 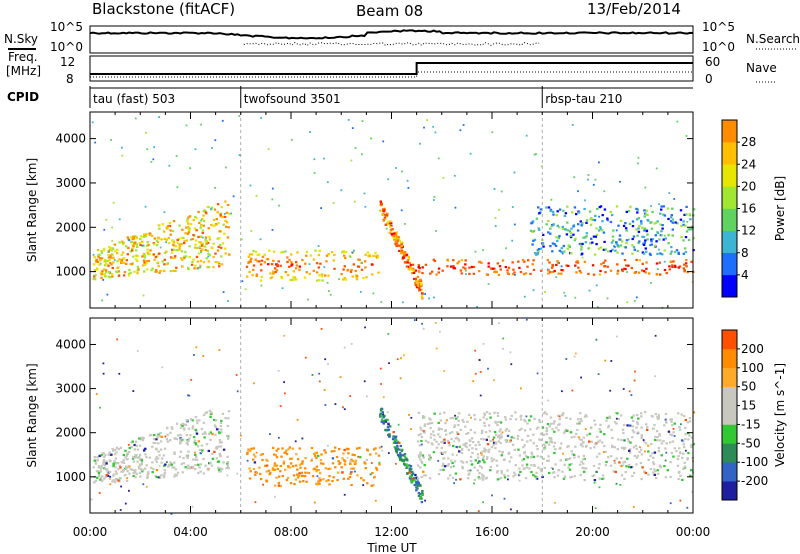 What do you see at coordinates (70, 344) in the screenshot?
I see `y-tick-label: 4000` at bounding box center [70, 344].